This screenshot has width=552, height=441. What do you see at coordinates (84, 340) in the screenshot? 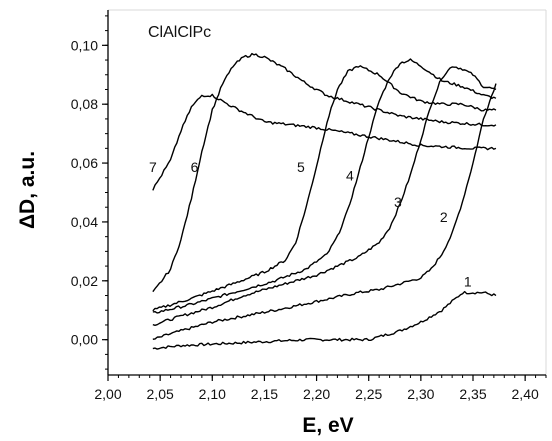
I see `y-tick-label: 0,00` at bounding box center [84, 340].